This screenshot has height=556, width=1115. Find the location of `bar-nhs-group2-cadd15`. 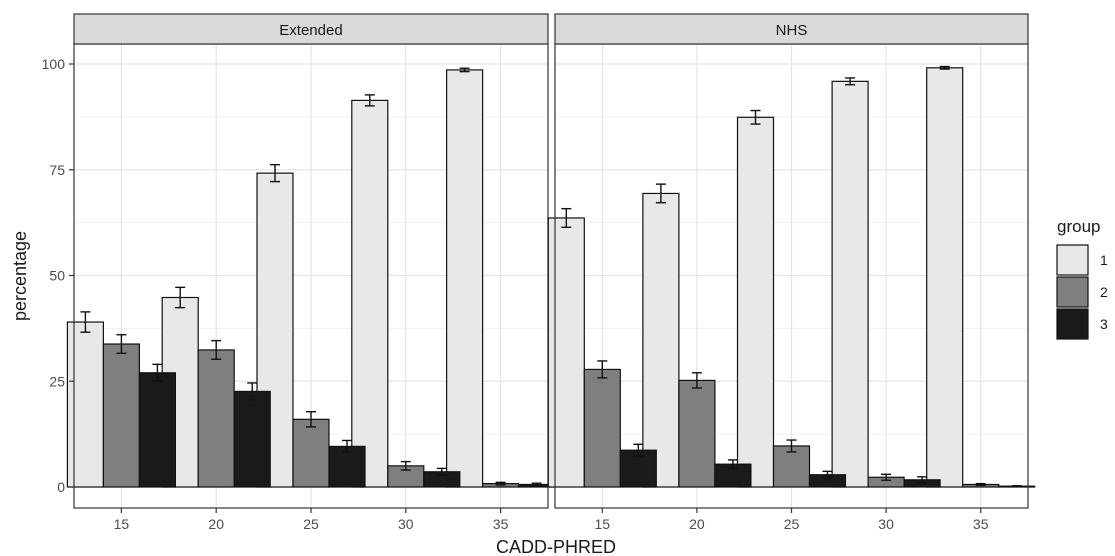

bar-nhs-group2-cadd15 is located at coordinates (602, 428).